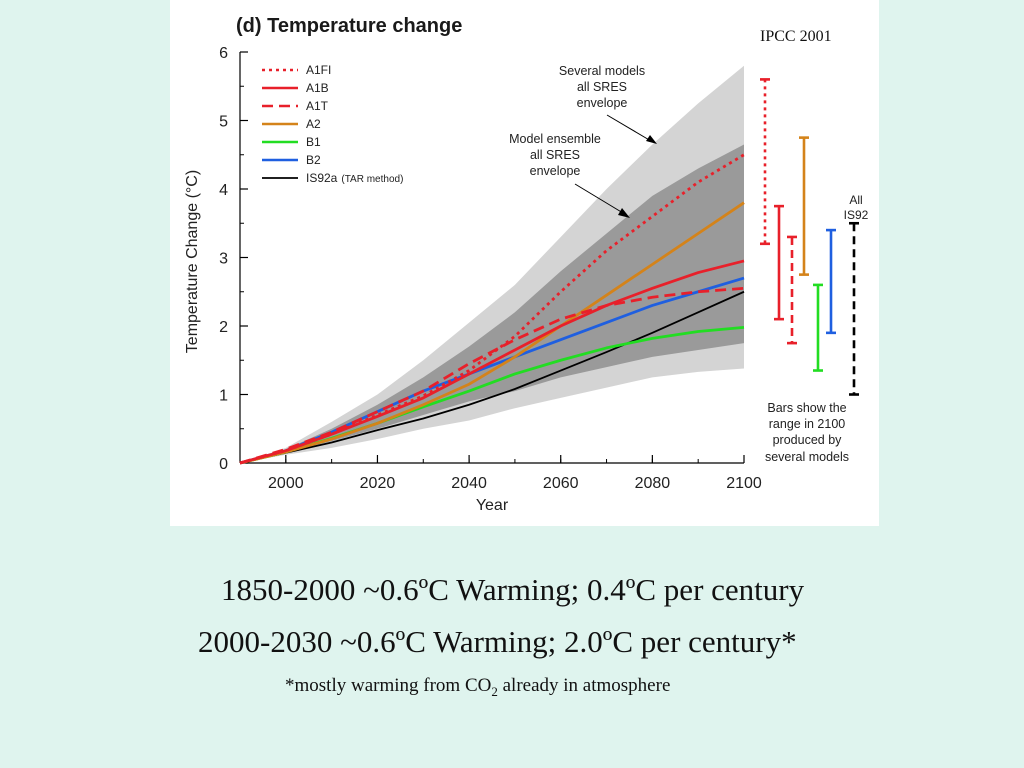 The image size is (1024, 768). I want to click on x-tick-label: 2000, so click(286, 483).